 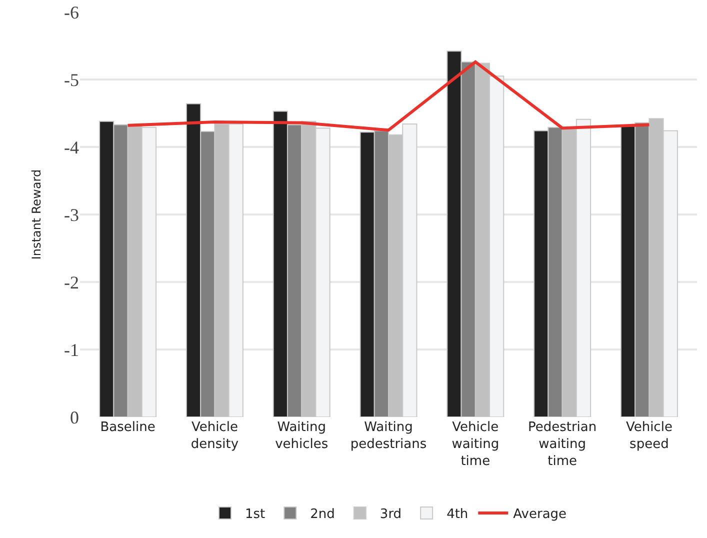 I want to click on legend-label: 2nd, so click(x=322, y=514).